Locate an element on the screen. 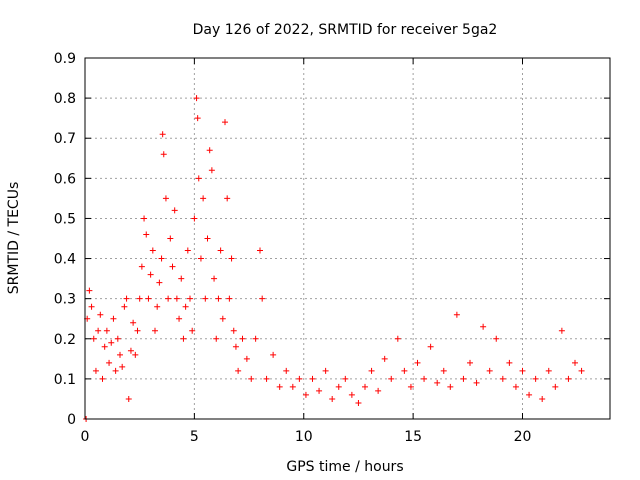 The width and height of the screenshot is (640, 480). y-tick-label: 0.9 is located at coordinates (65, 59).